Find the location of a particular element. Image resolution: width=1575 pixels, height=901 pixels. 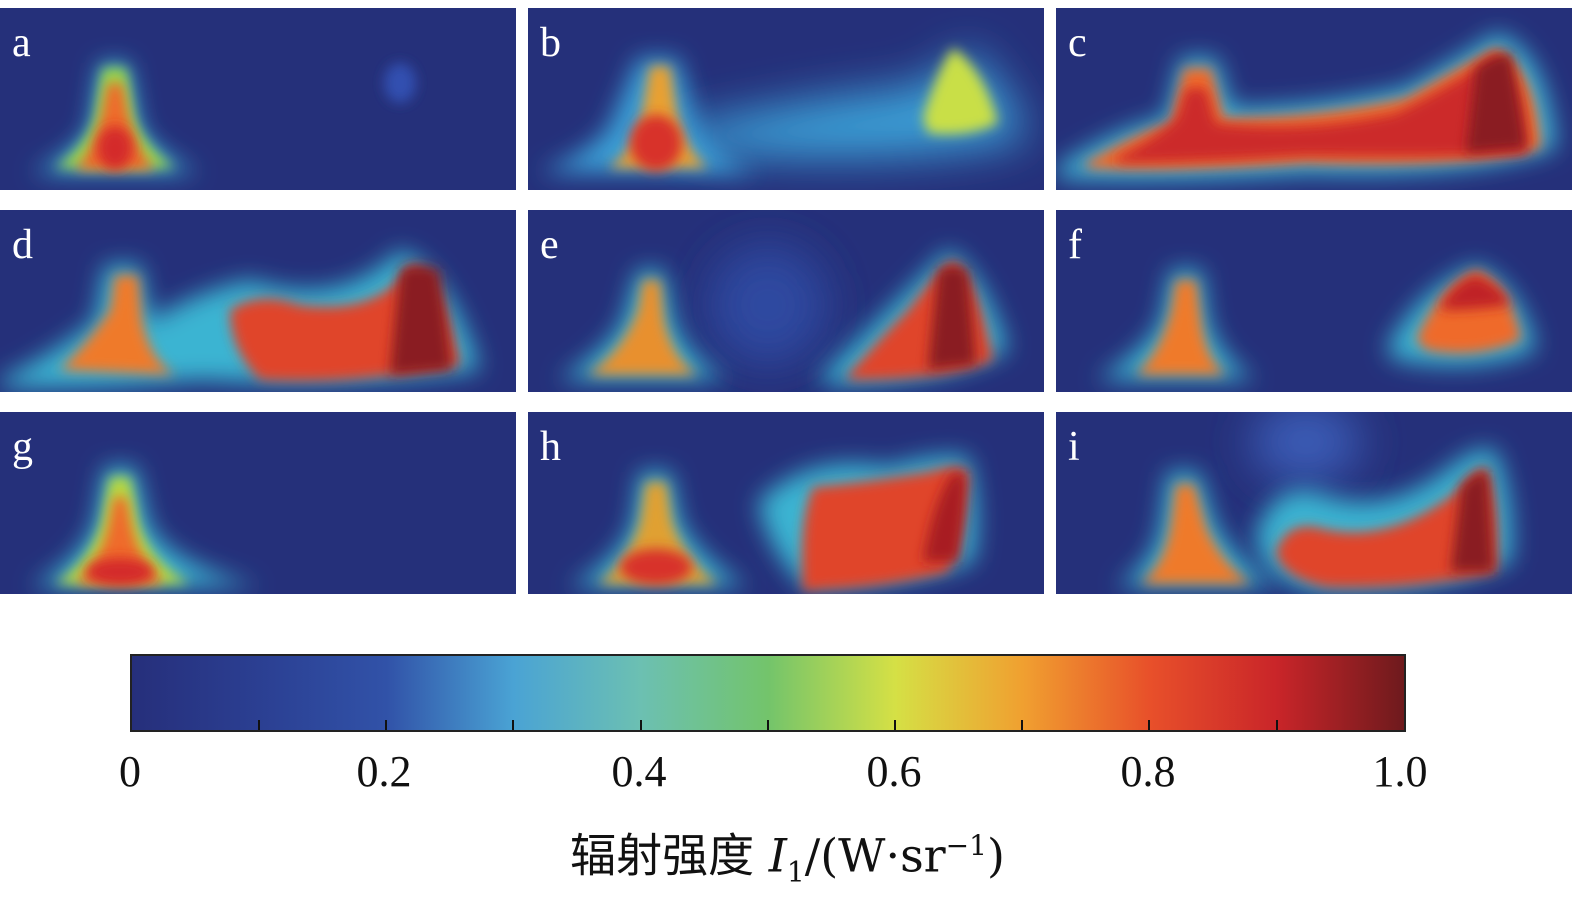

panel-label-i: i is located at coordinates (1074, 447).